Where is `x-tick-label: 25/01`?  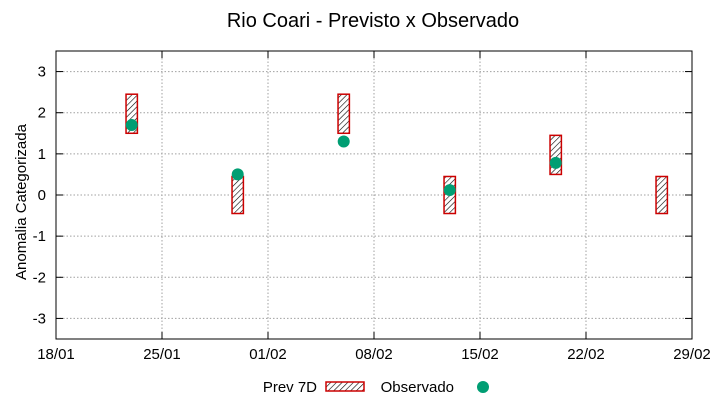 x-tick-label: 25/01 is located at coordinates (162, 354).